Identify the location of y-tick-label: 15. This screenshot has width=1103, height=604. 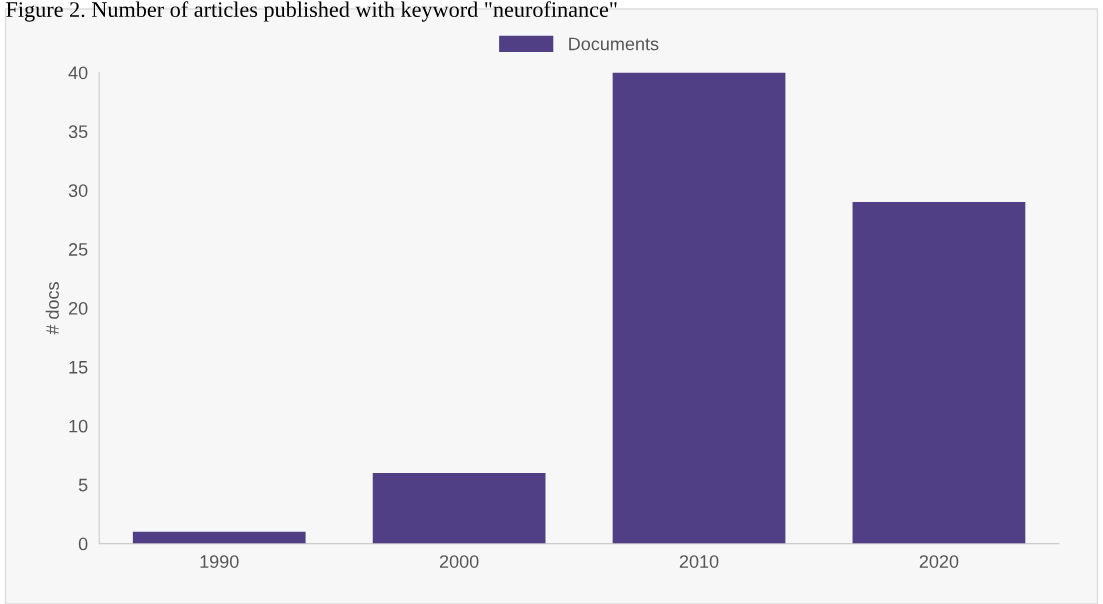
(78, 367).